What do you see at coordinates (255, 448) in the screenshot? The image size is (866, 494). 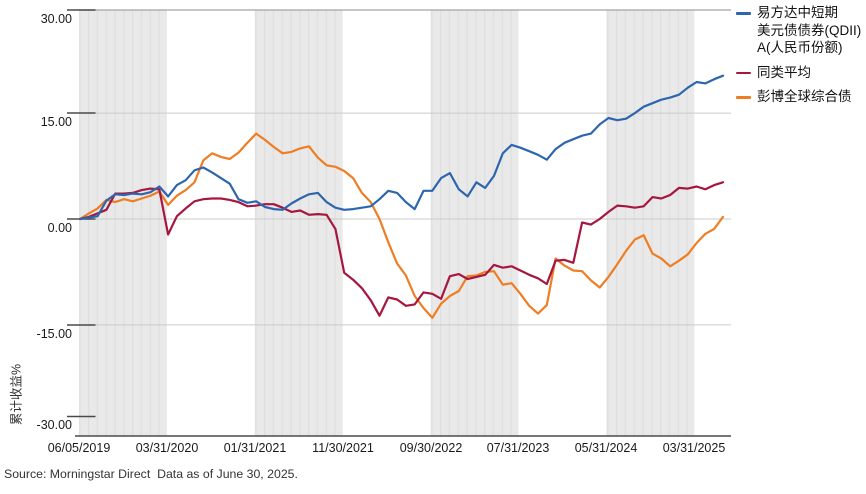 I see `x-axis-label-2: 01/31/2021` at bounding box center [255, 448].